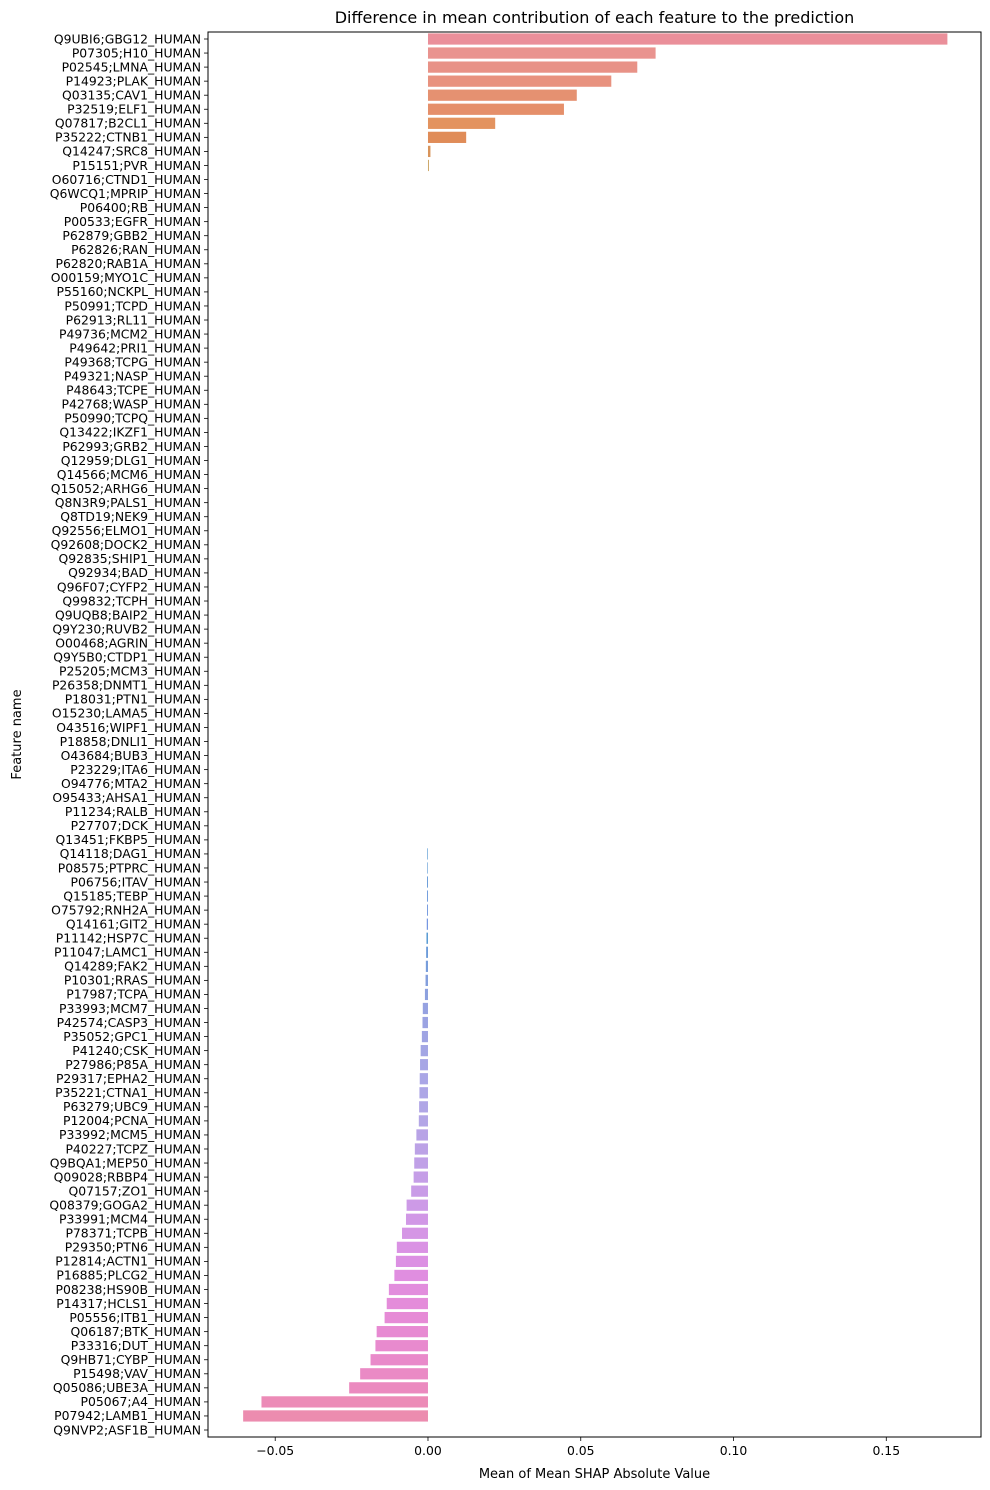 The height and width of the screenshot is (1490, 990). What do you see at coordinates (140, 207) in the screenshot?
I see `y-tick-label: P06400;RB_HUMAN` at bounding box center [140, 207].